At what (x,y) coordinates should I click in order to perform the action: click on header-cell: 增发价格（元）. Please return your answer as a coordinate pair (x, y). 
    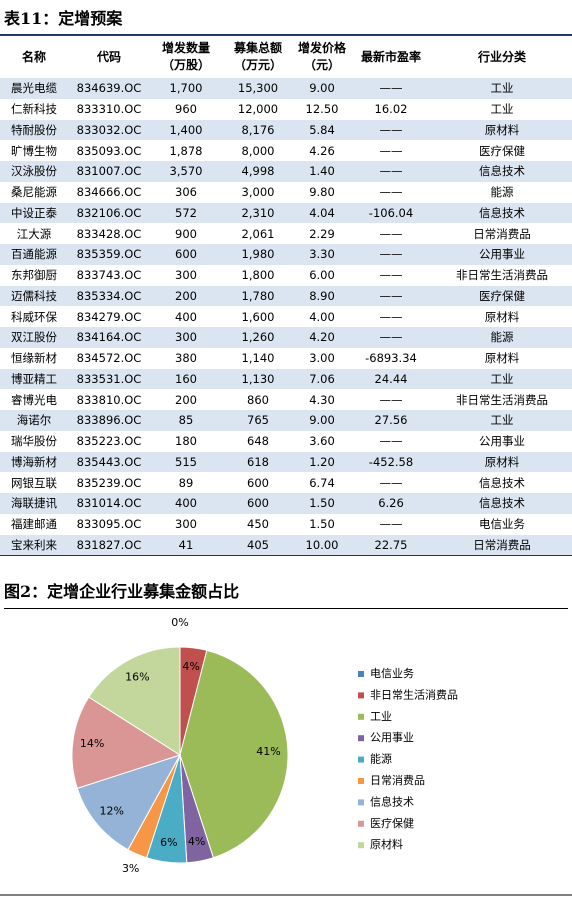
    Looking at the image, I should click on (321, 56).